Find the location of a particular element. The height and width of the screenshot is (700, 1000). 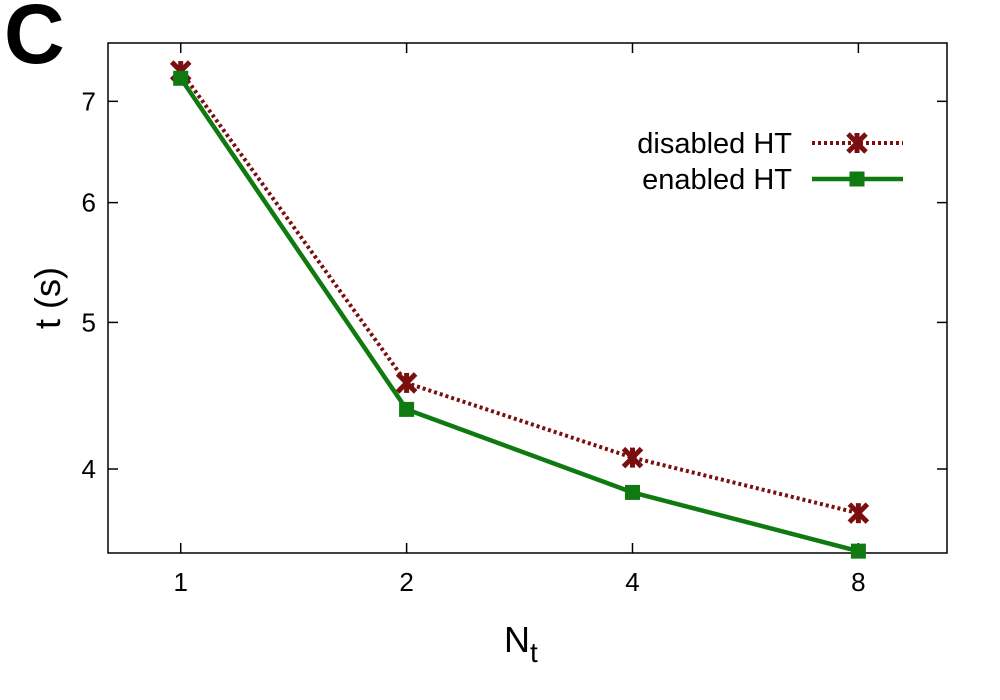

x-axis-title-main: N is located at coordinates (517, 639).